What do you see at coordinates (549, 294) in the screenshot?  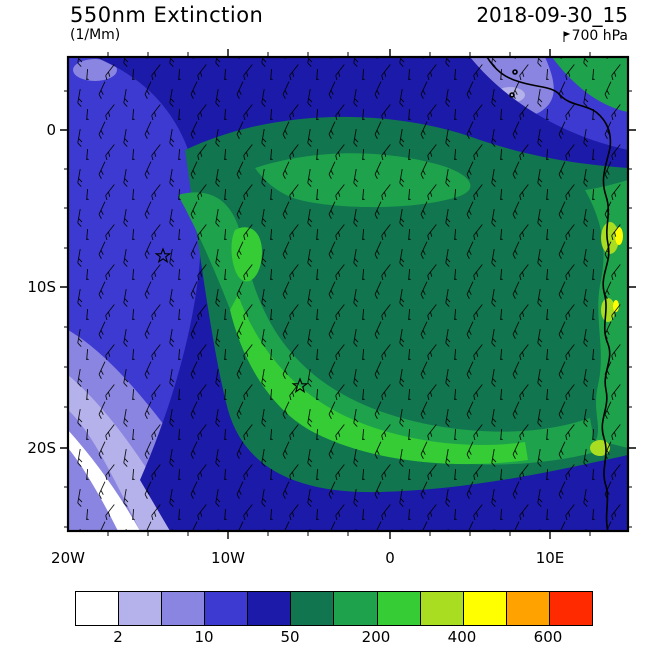 I see `coastline` at bounding box center [549, 294].